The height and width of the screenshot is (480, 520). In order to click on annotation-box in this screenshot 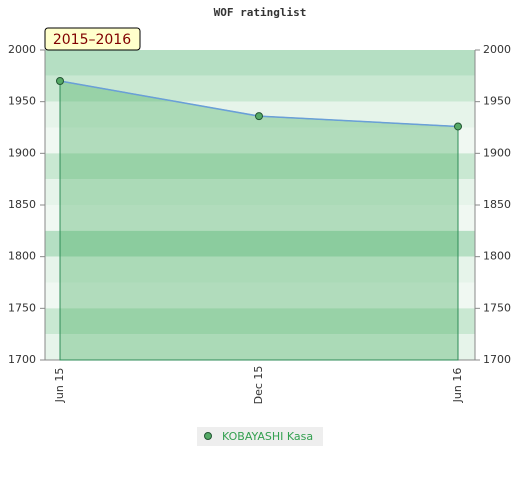, I will do `click(92, 39)`.